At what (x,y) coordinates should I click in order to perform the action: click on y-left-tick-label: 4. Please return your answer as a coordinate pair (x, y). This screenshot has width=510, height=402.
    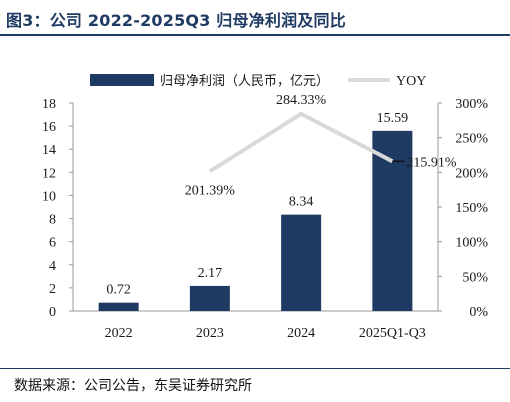
    Looking at the image, I should click on (52, 266).